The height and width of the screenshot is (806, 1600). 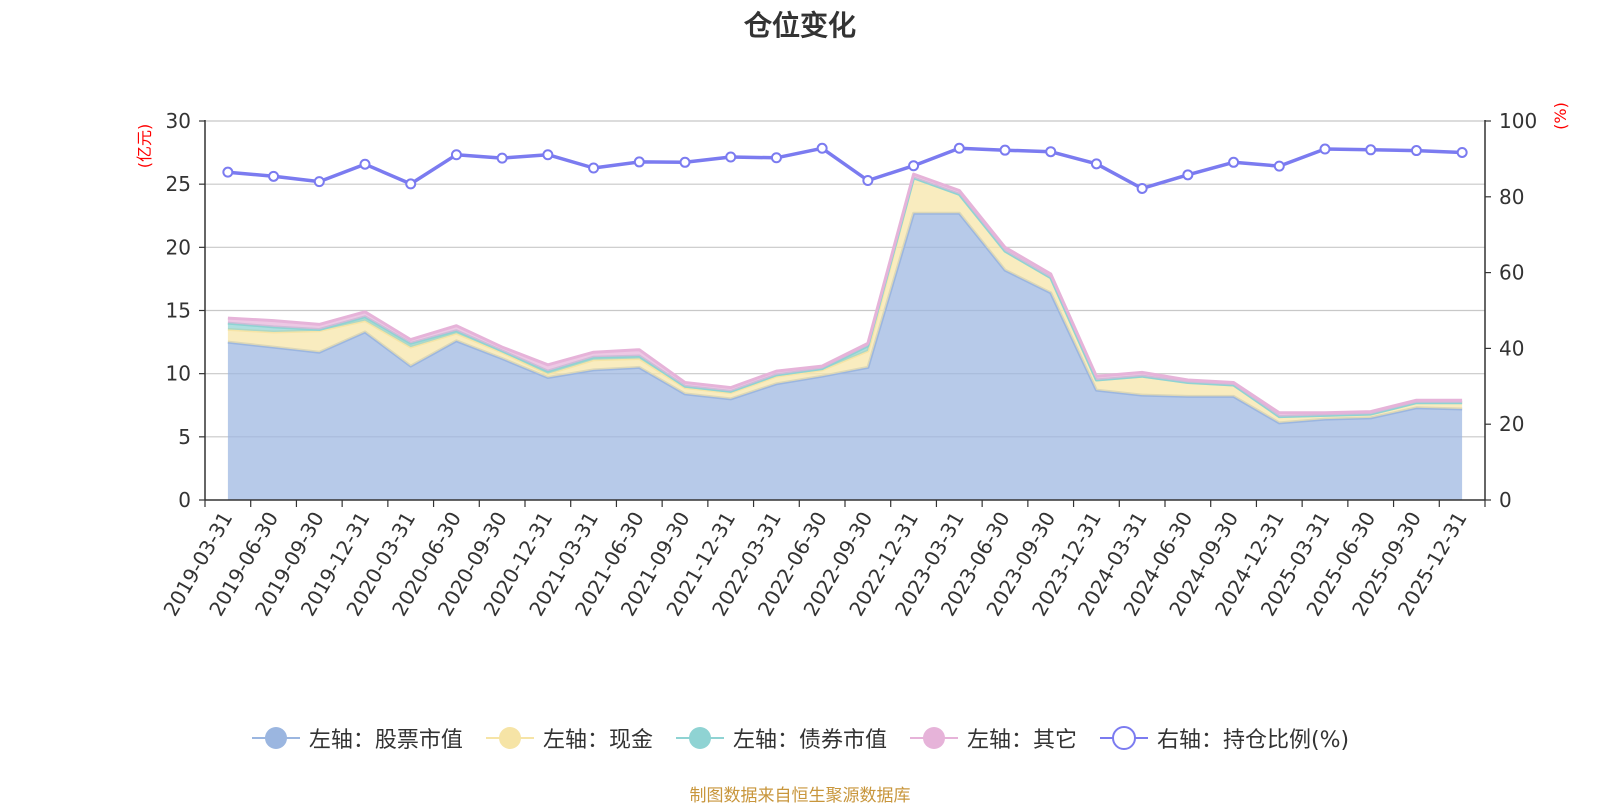 I want to click on legend-item: 左轴：其它, so click(x=993, y=738).